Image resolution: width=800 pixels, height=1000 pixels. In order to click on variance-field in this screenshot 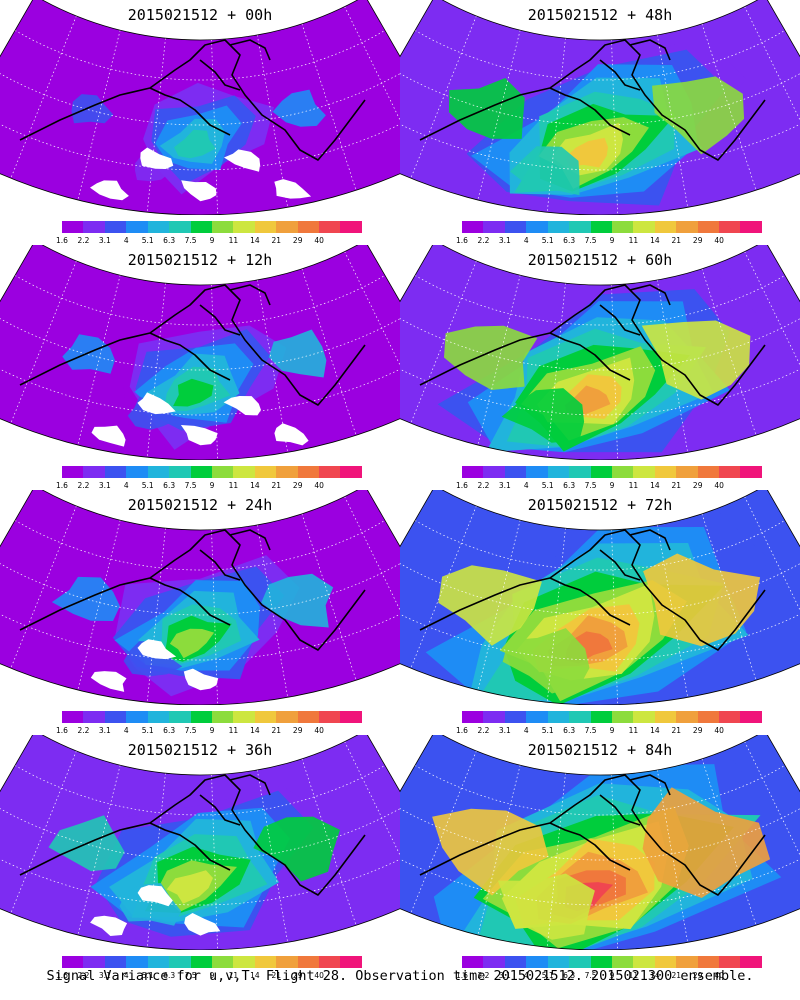, I will do `click(200, 352)`.